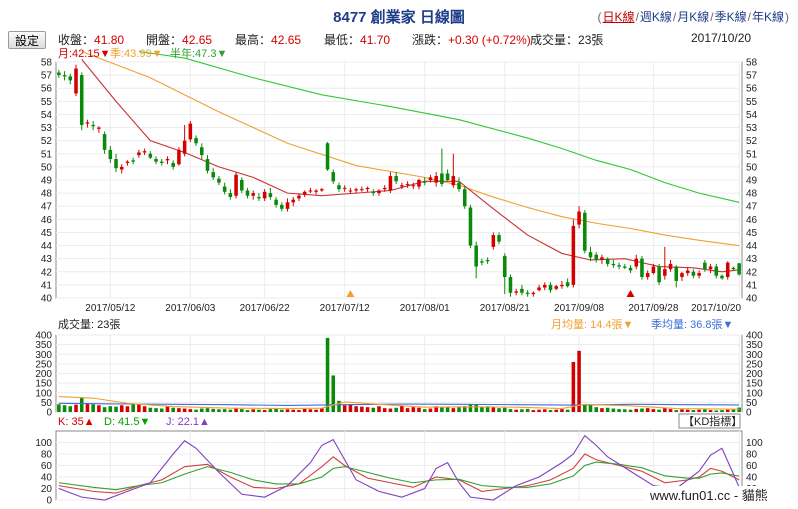 The width and height of the screenshot is (798, 509). What do you see at coordinates (752, 272) in the screenshot?
I see `price-tick-label-right: 42` at bounding box center [752, 272].